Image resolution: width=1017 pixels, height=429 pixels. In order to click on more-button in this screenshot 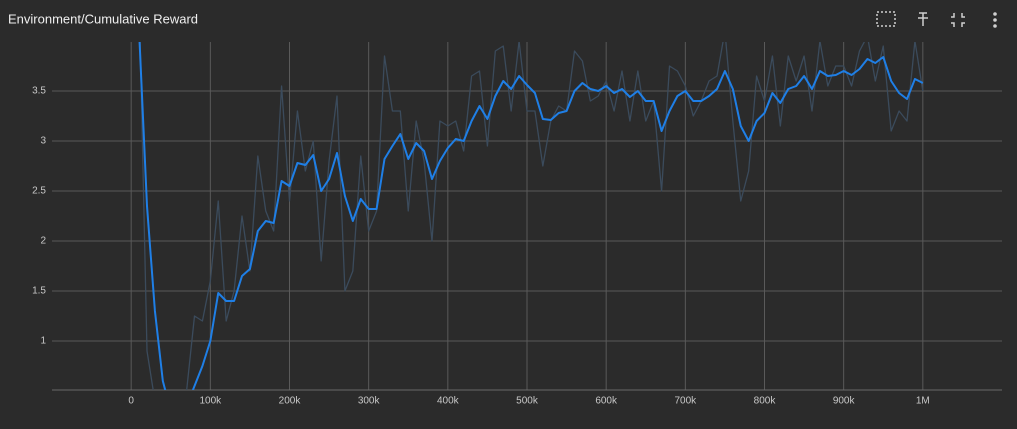, I will do `click(995, 20)`.